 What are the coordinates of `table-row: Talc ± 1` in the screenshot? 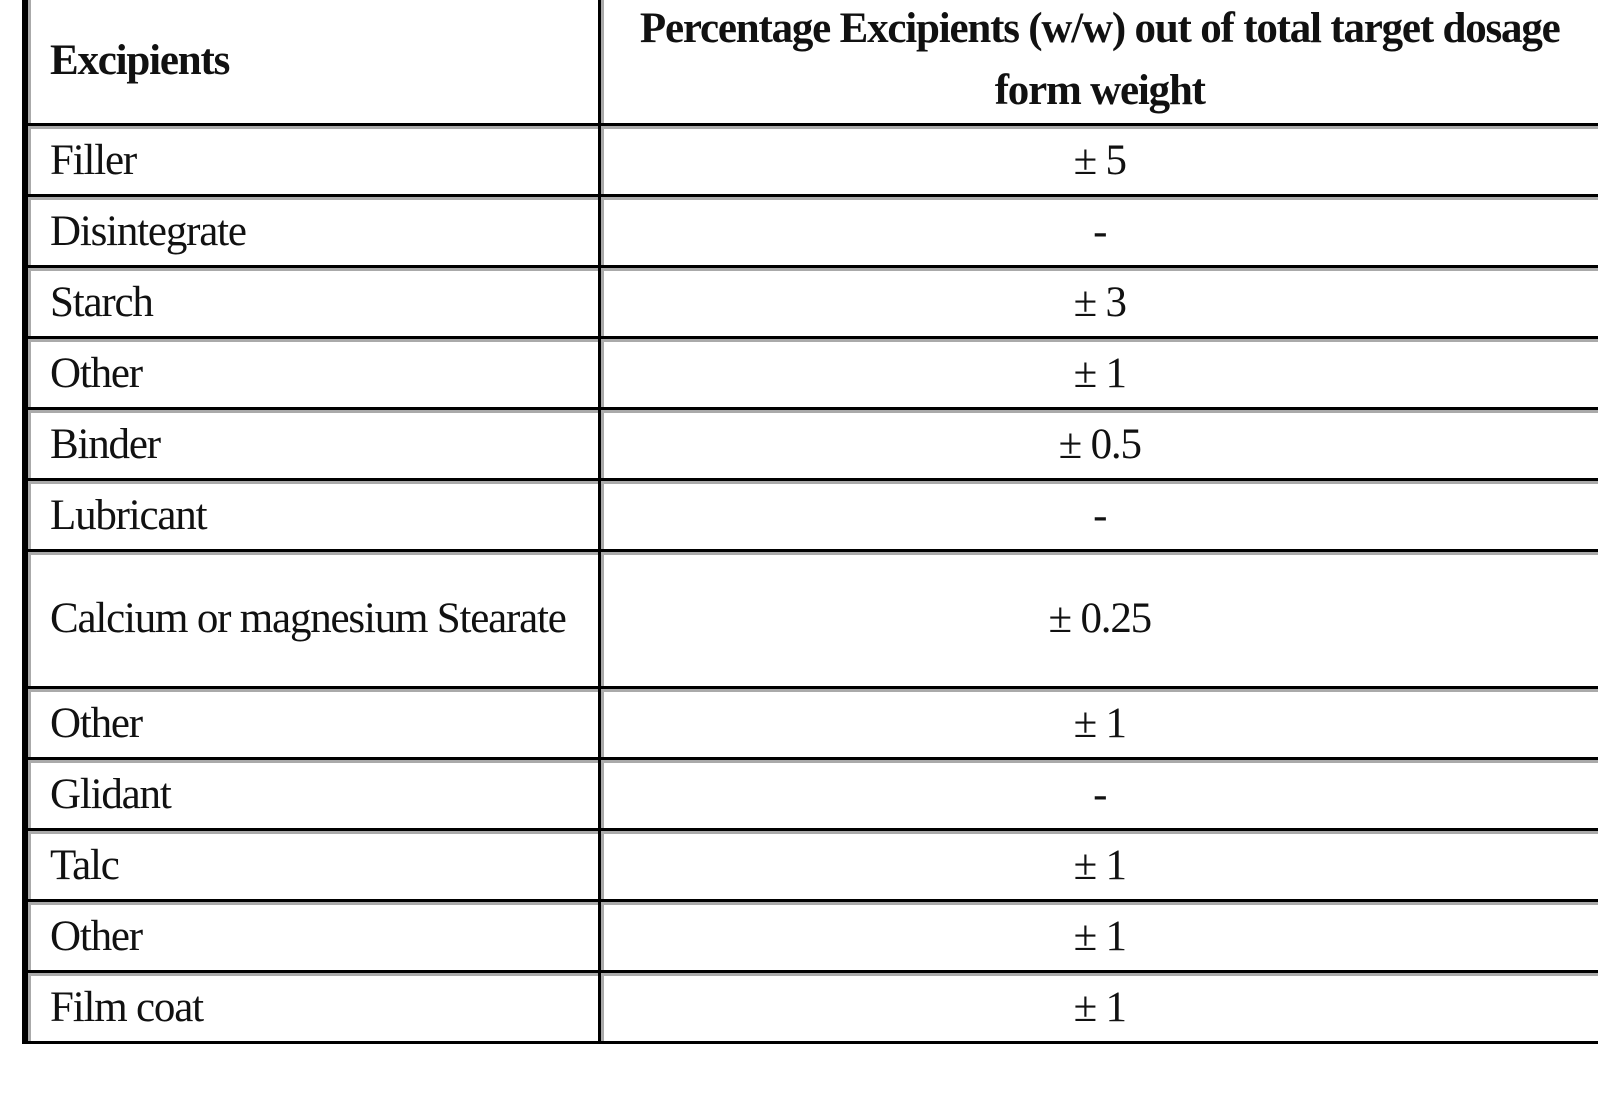 It's located at (811, 863).